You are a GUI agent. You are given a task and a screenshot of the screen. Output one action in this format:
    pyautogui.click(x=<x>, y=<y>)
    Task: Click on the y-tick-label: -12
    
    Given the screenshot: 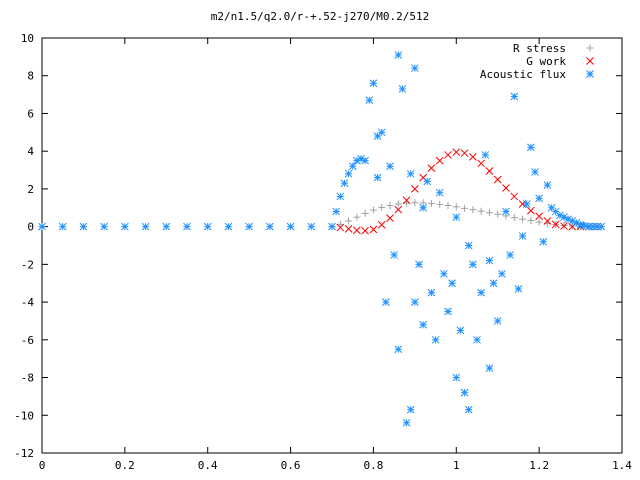 What is the action you would take?
    pyautogui.click(x=24, y=453)
    